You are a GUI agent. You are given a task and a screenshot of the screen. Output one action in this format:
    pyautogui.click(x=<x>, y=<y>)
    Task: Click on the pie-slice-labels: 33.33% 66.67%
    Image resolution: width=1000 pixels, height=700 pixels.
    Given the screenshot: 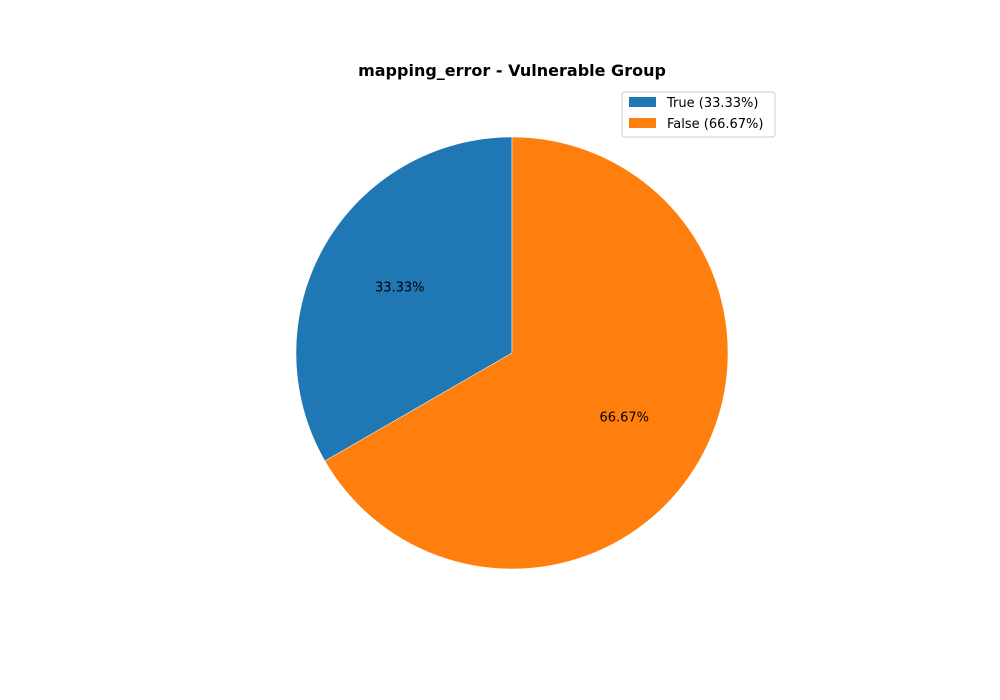 What is the action you would take?
    pyautogui.click(x=512, y=353)
    